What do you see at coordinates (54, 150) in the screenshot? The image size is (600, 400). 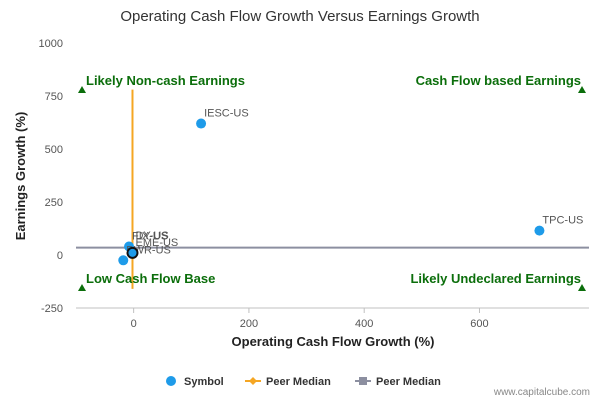 I see `y-tick-label: 500` at bounding box center [54, 150].